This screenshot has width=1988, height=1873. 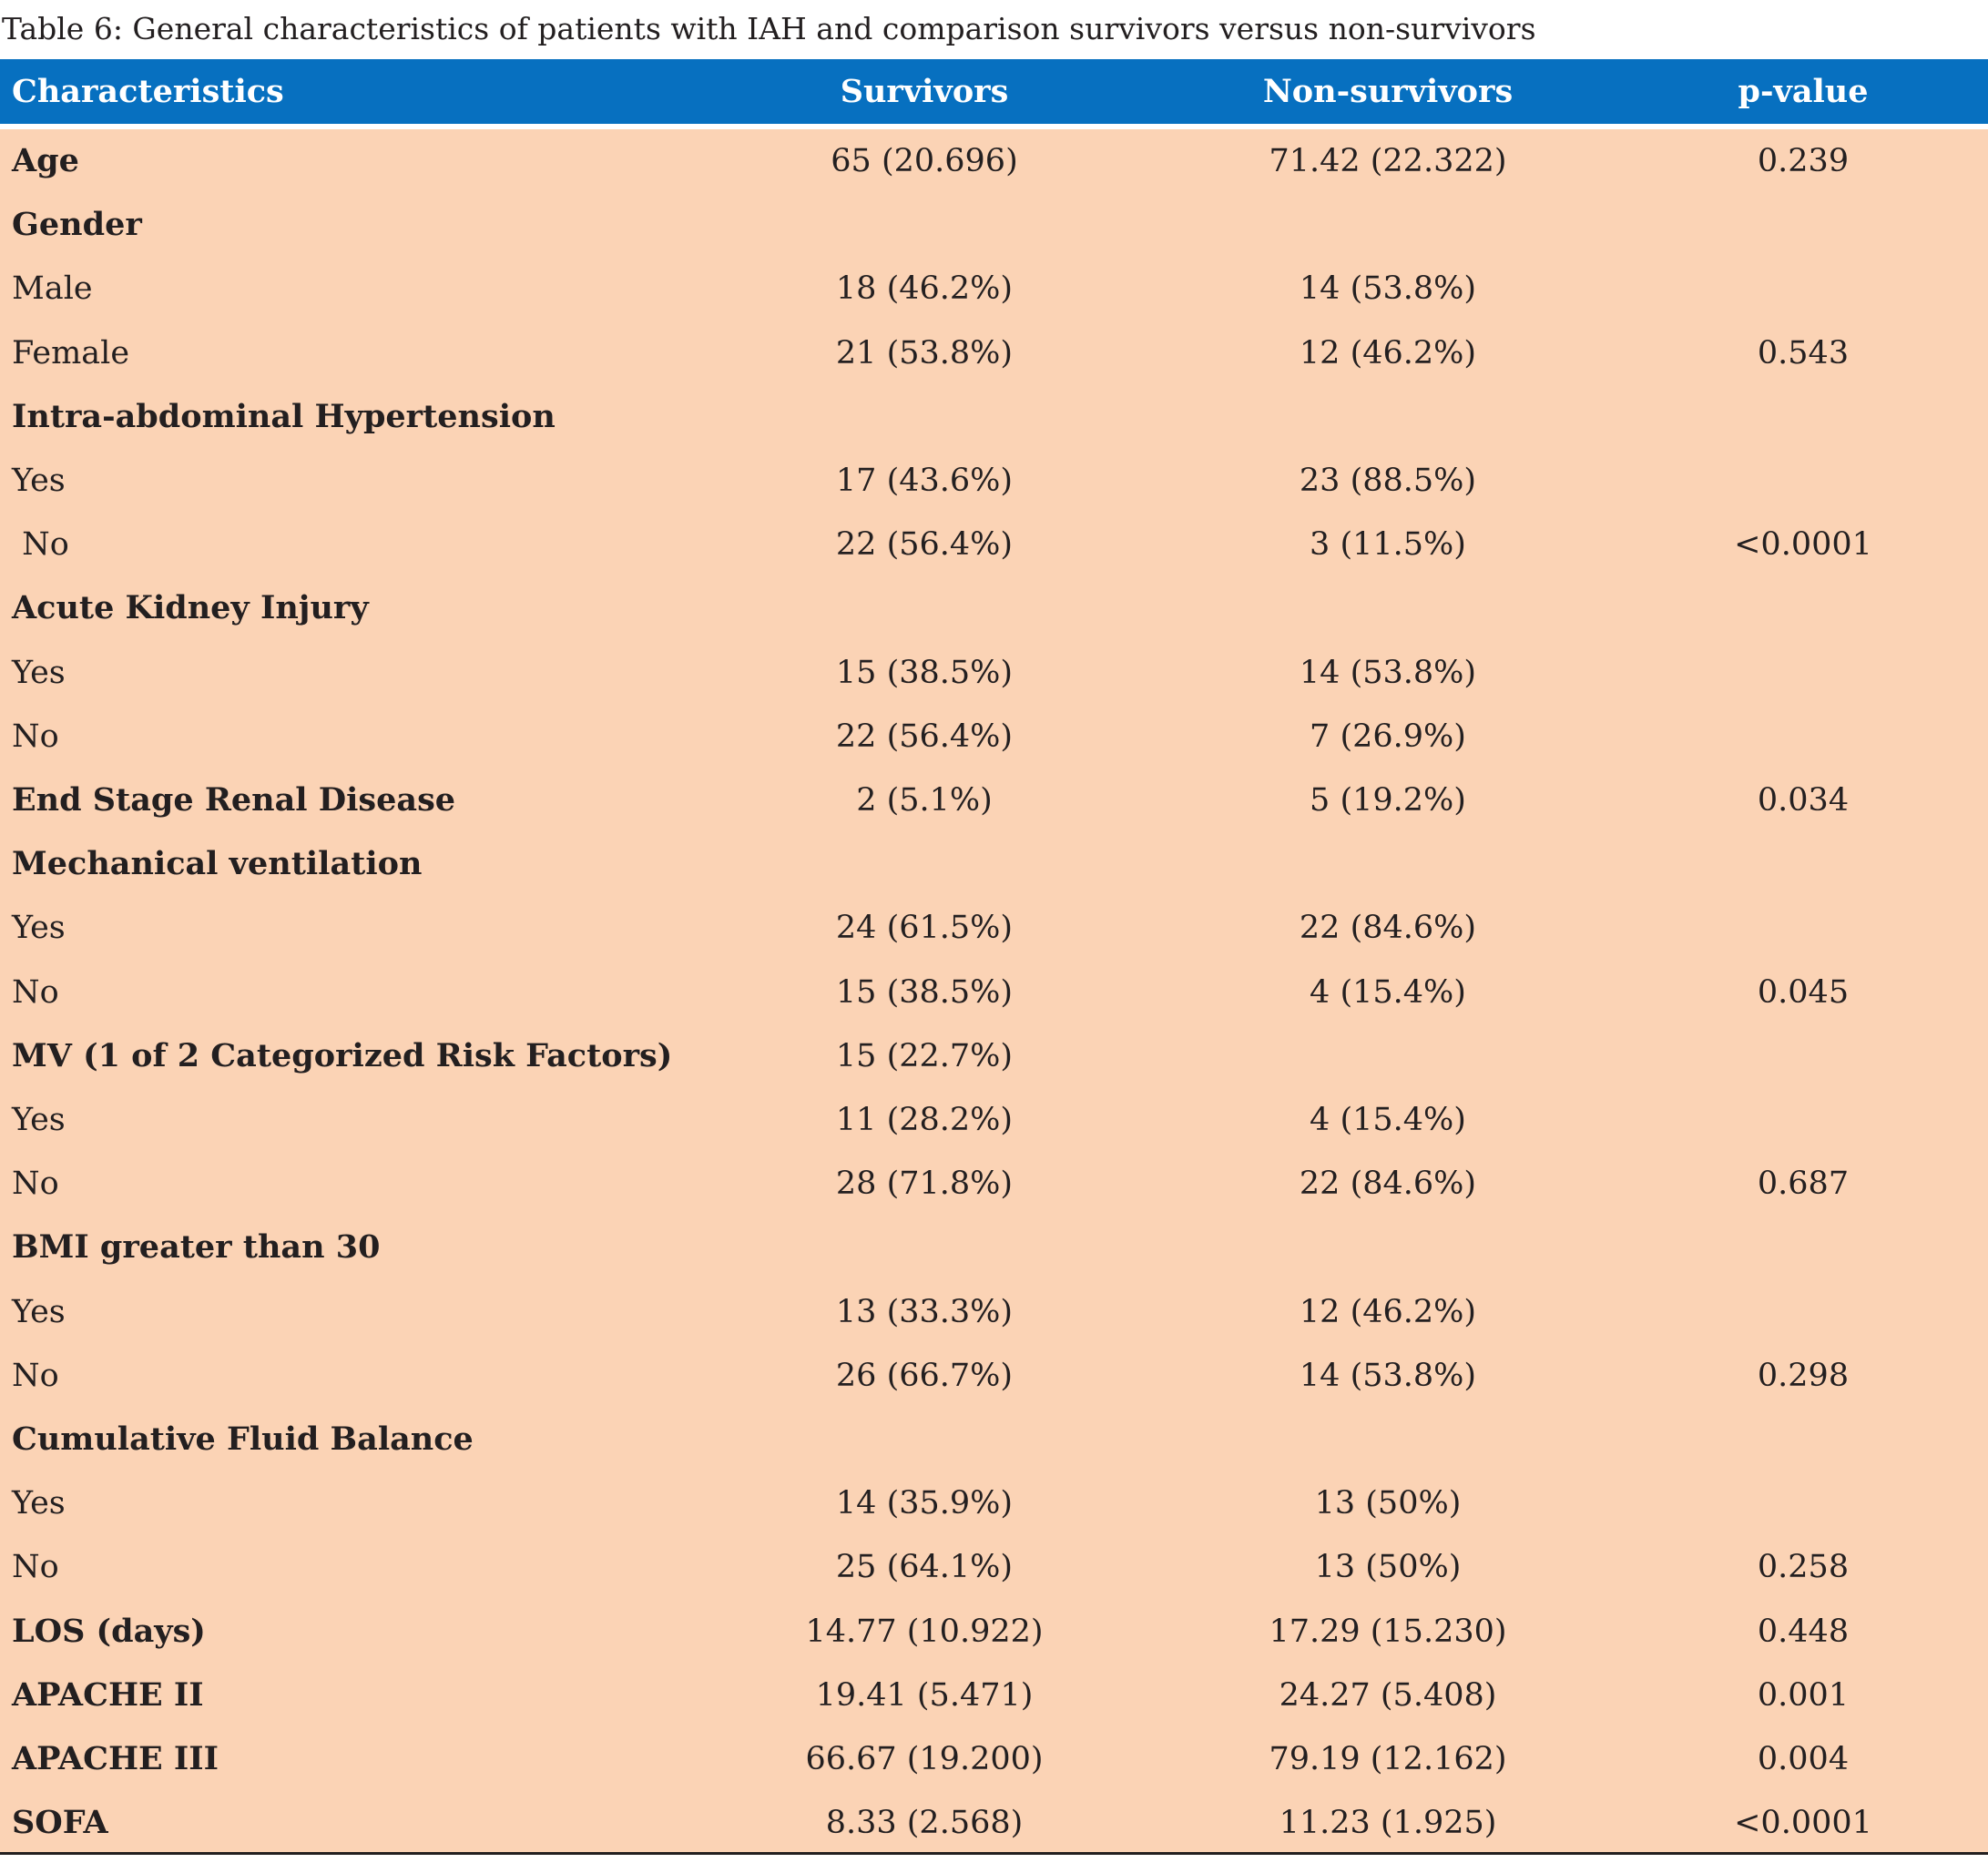 What do you see at coordinates (342, 1055) in the screenshot?
I see `row-label: MV (1 of 2 Categorized Risk Factors)` at bounding box center [342, 1055].